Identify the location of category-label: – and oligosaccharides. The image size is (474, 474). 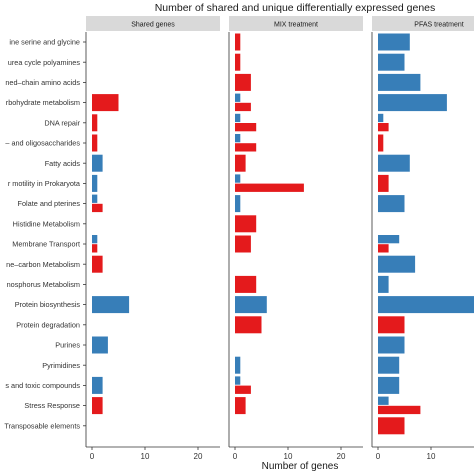
(42, 143).